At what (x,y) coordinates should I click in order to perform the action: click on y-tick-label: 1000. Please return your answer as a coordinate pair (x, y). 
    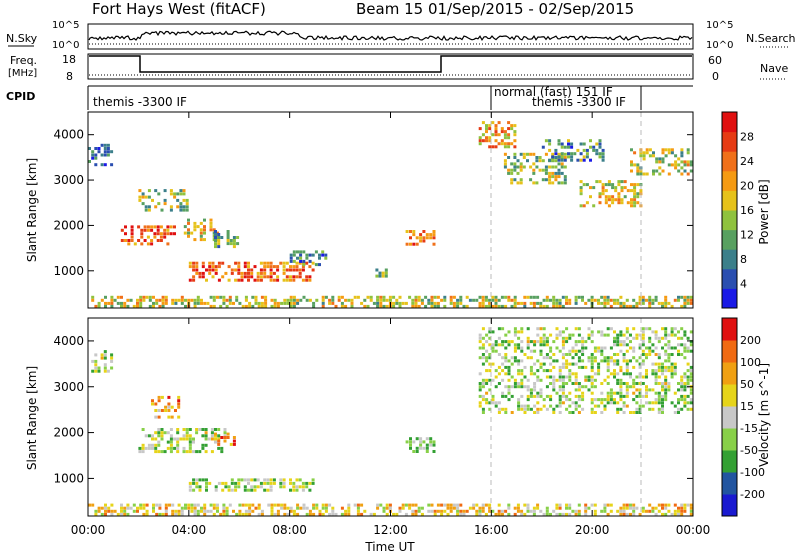
    Looking at the image, I should click on (68, 478).